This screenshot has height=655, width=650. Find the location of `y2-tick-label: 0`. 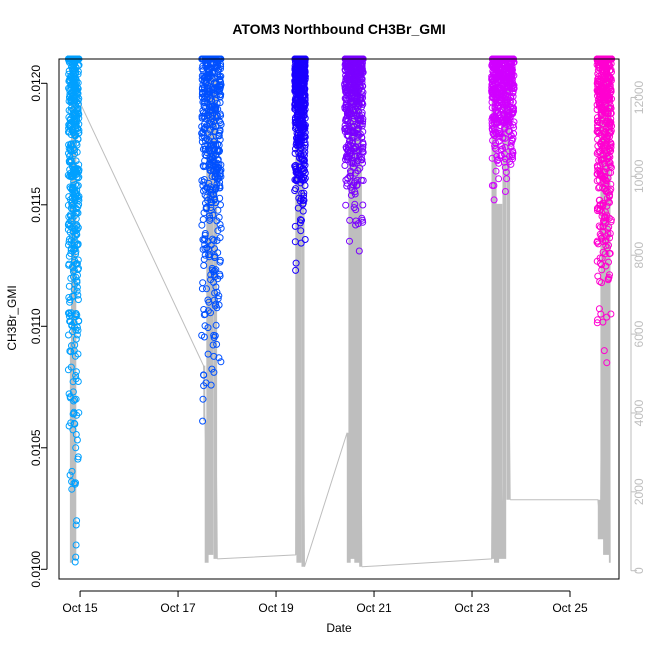

y2-tick-label: 0 is located at coordinates (639, 570).